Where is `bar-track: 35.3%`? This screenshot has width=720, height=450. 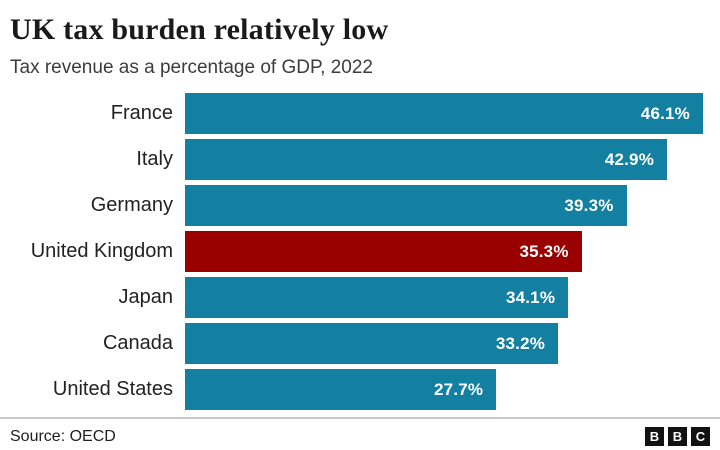
bar-track: 35.3% is located at coordinates (444, 251).